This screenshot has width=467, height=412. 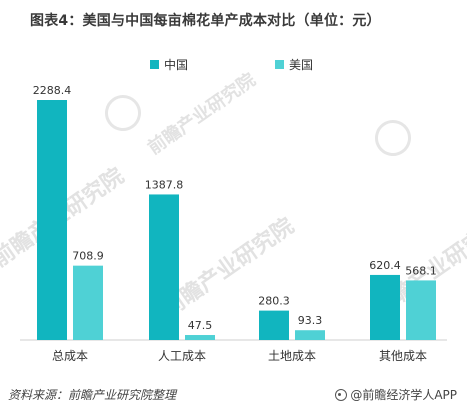 What do you see at coordinates (88, 256) in the screenshot?
I see `data-label-usa-total: 708.9` at bounding box center [88, 256].